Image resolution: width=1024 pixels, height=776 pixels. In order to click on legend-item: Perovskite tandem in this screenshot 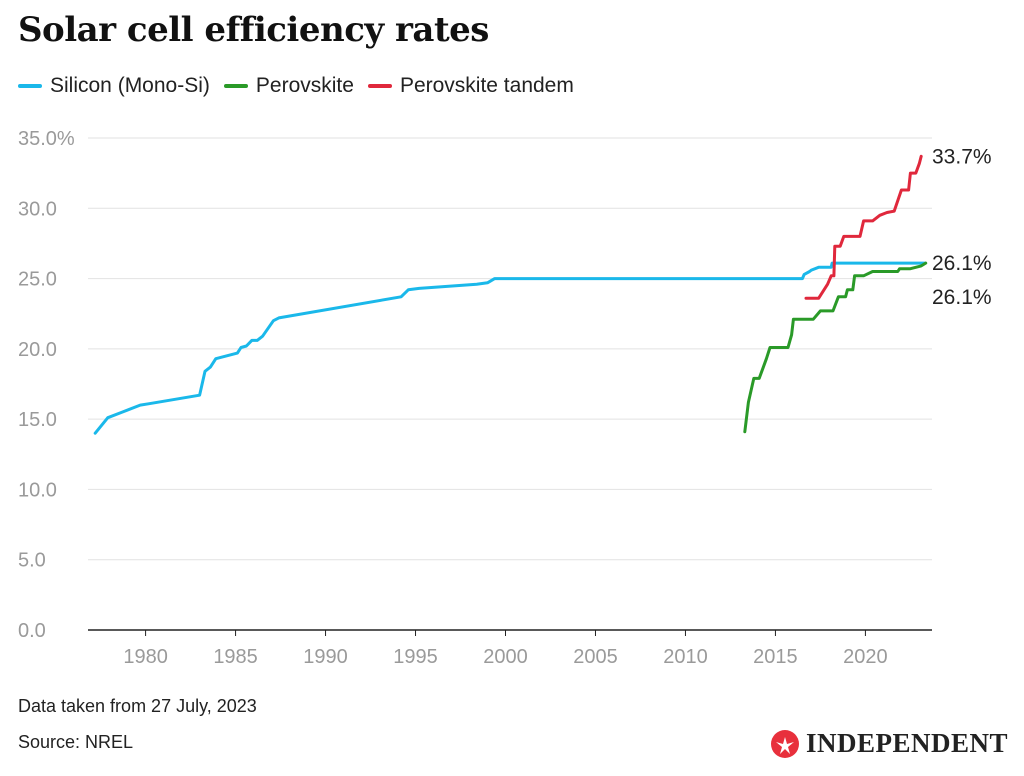, I will do `click(470, 86)`.